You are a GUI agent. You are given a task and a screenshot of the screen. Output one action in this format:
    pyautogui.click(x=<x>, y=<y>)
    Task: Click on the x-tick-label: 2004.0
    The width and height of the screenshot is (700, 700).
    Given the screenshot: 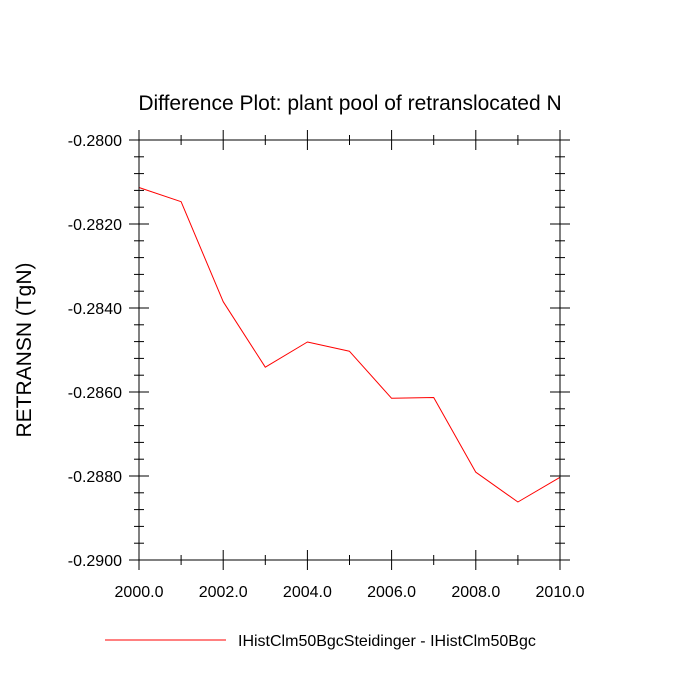 What is the action you would take?
    pyautogui.click(x=307, y=592)
    